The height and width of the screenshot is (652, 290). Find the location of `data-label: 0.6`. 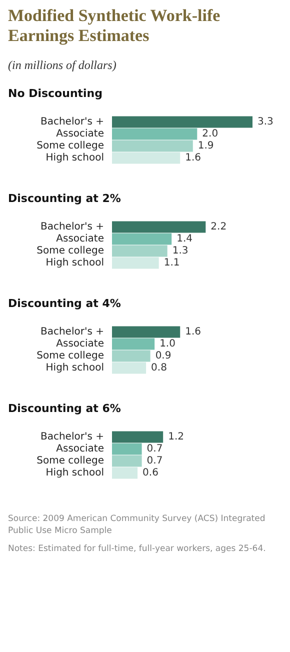

data-label: 0.6 is located at coordinates (150, 473).